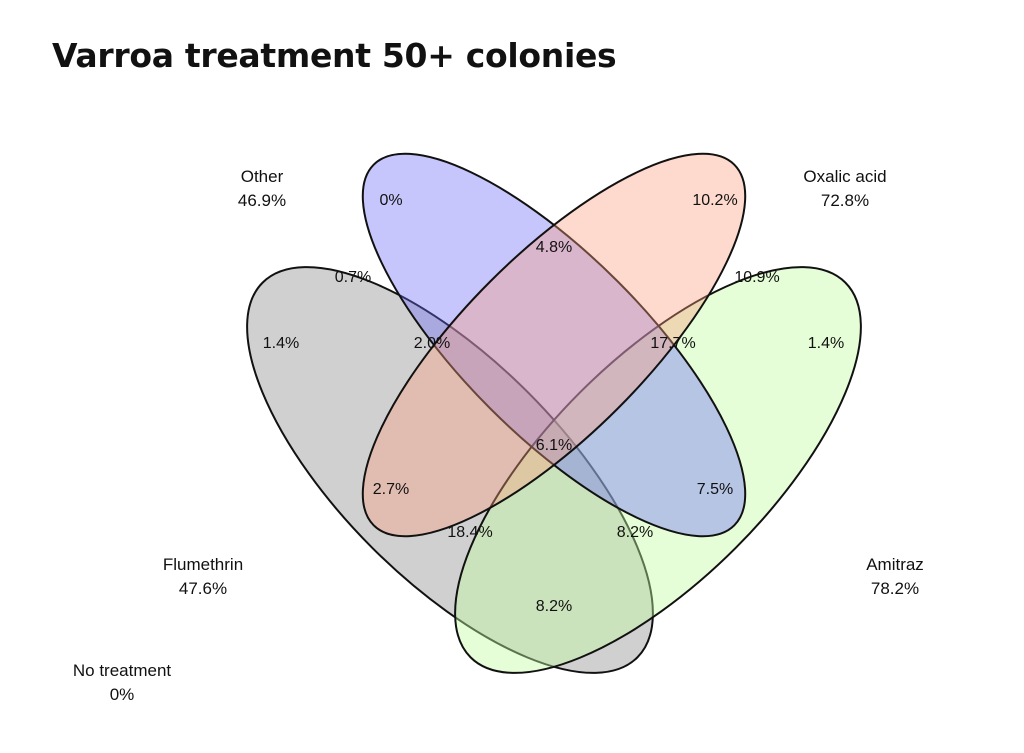 Image resolution: width=1024 pixels, height=753 pixels. What do you see at coordinates (672, 343) in the screenshot?
I see `region-other-oxalic-amitraz: 17.7%` at bounding box center [672, 343].